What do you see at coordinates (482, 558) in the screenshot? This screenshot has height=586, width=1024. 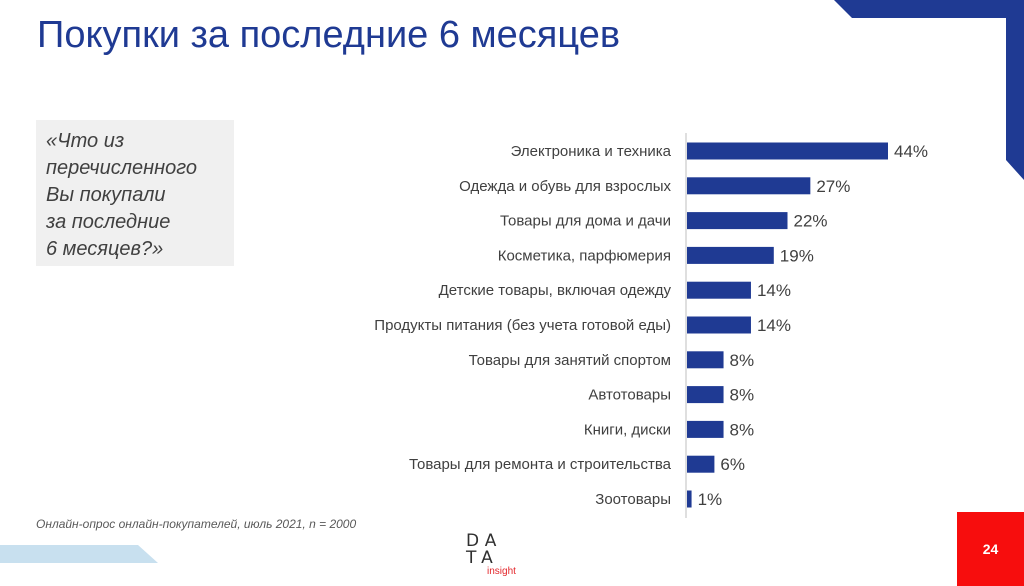 I see `logo-line-2: TA` at bounding box center [482, 558].